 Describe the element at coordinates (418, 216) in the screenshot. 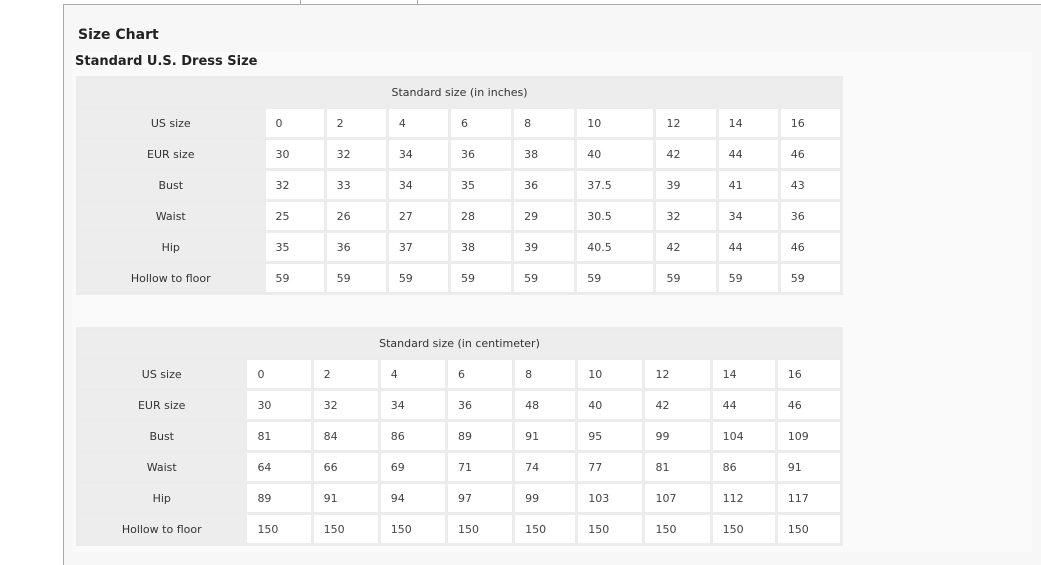

I see `table-cell: 27` at that location.